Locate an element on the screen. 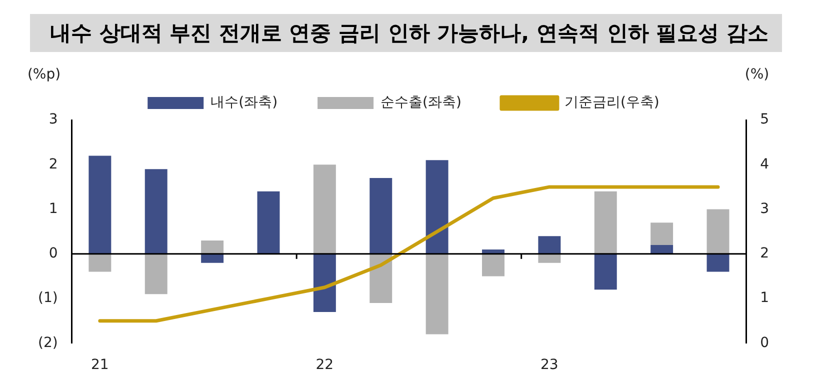  y-tick-label: 1 is located at coordinates (53, 208).